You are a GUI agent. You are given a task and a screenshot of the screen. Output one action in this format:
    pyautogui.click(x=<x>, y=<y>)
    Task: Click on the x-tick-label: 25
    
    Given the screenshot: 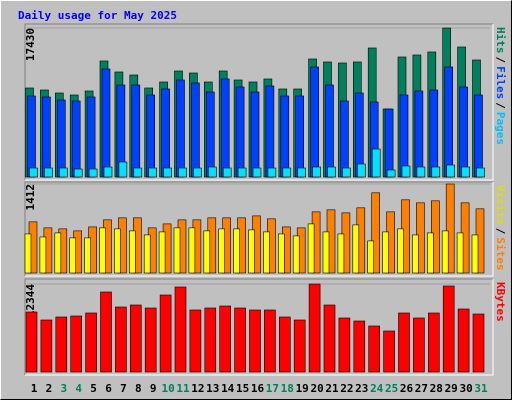 What is the action you would take?
    pyautogui.click(x=391, y=388)
    